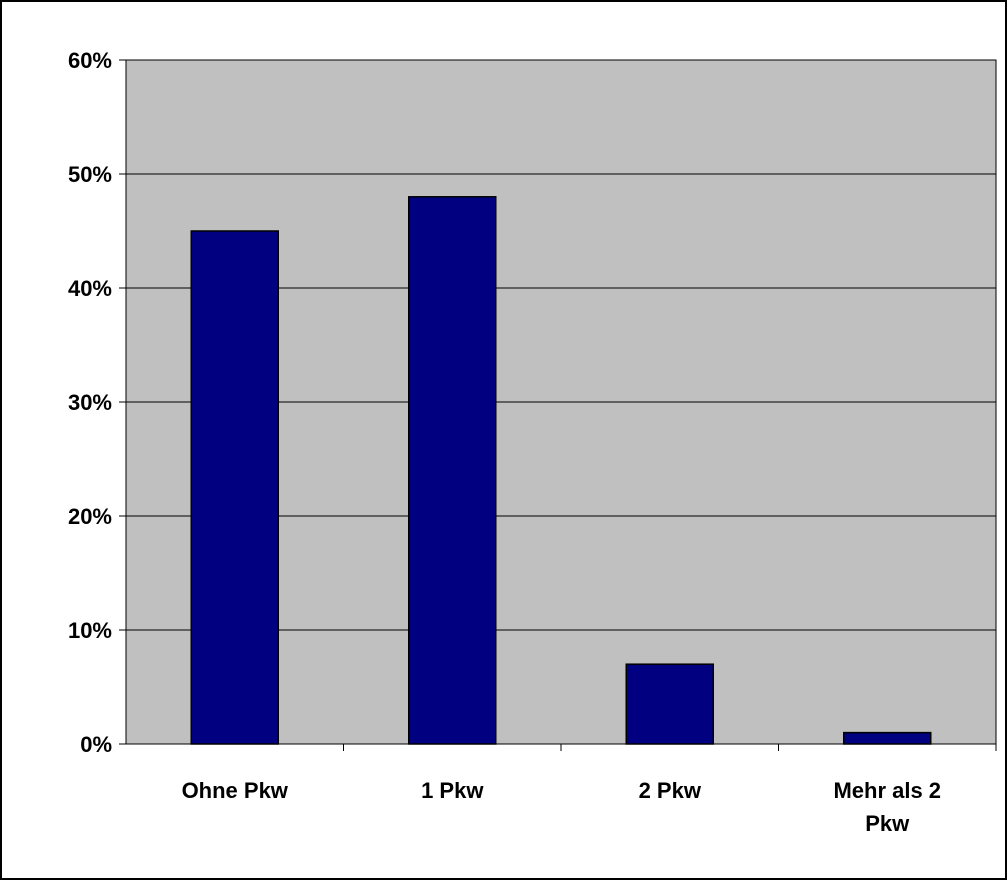 The height and width of the screenshot is (880, 1007). Describe the element at coordinates (90, 60) in the screenshot. I see `y-tick-label: 60%` at that location.